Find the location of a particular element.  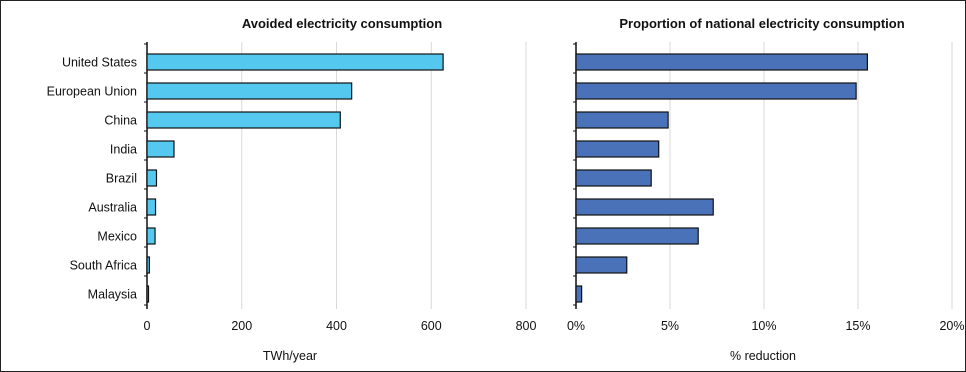

category-label: United States is located at coordinates (99, 63).